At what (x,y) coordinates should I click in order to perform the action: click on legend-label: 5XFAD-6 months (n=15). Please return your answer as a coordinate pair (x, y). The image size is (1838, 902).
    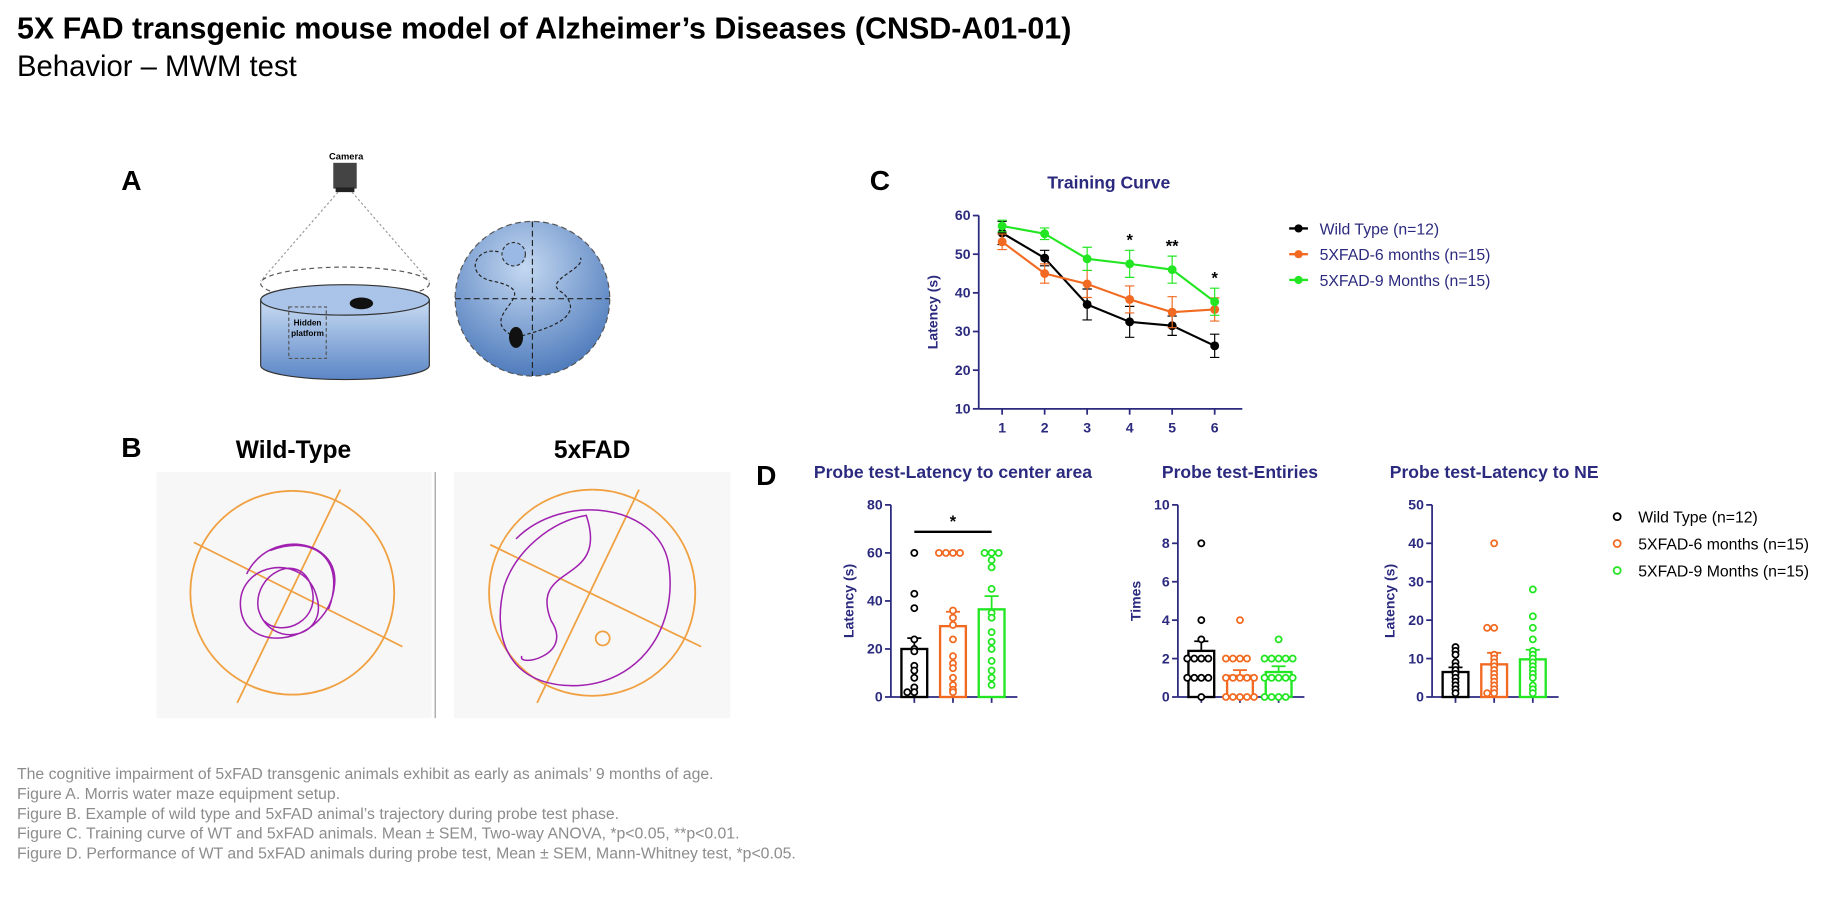
    Looking at the image, I should click on (1405, 255).